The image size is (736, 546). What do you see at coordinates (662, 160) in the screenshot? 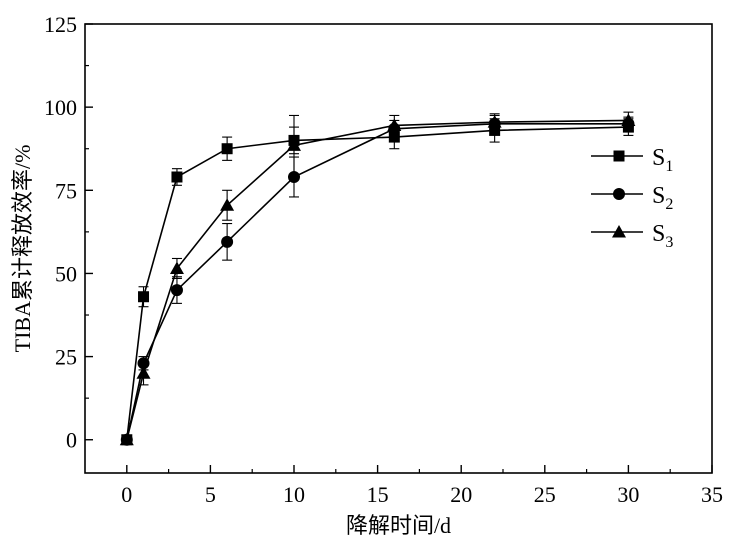
I see `legend-label: S1` at bounding box center [662, 160].